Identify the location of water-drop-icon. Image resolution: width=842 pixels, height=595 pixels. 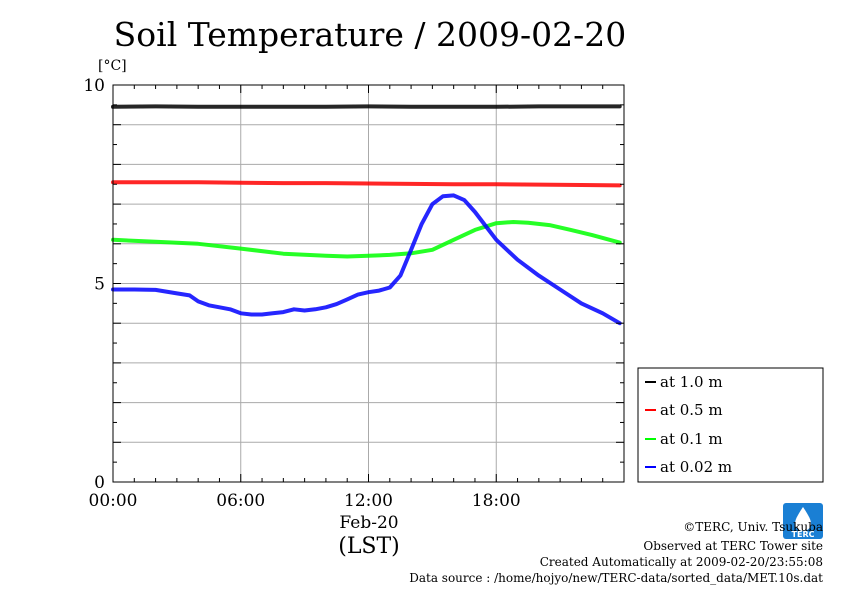
(803, 519).